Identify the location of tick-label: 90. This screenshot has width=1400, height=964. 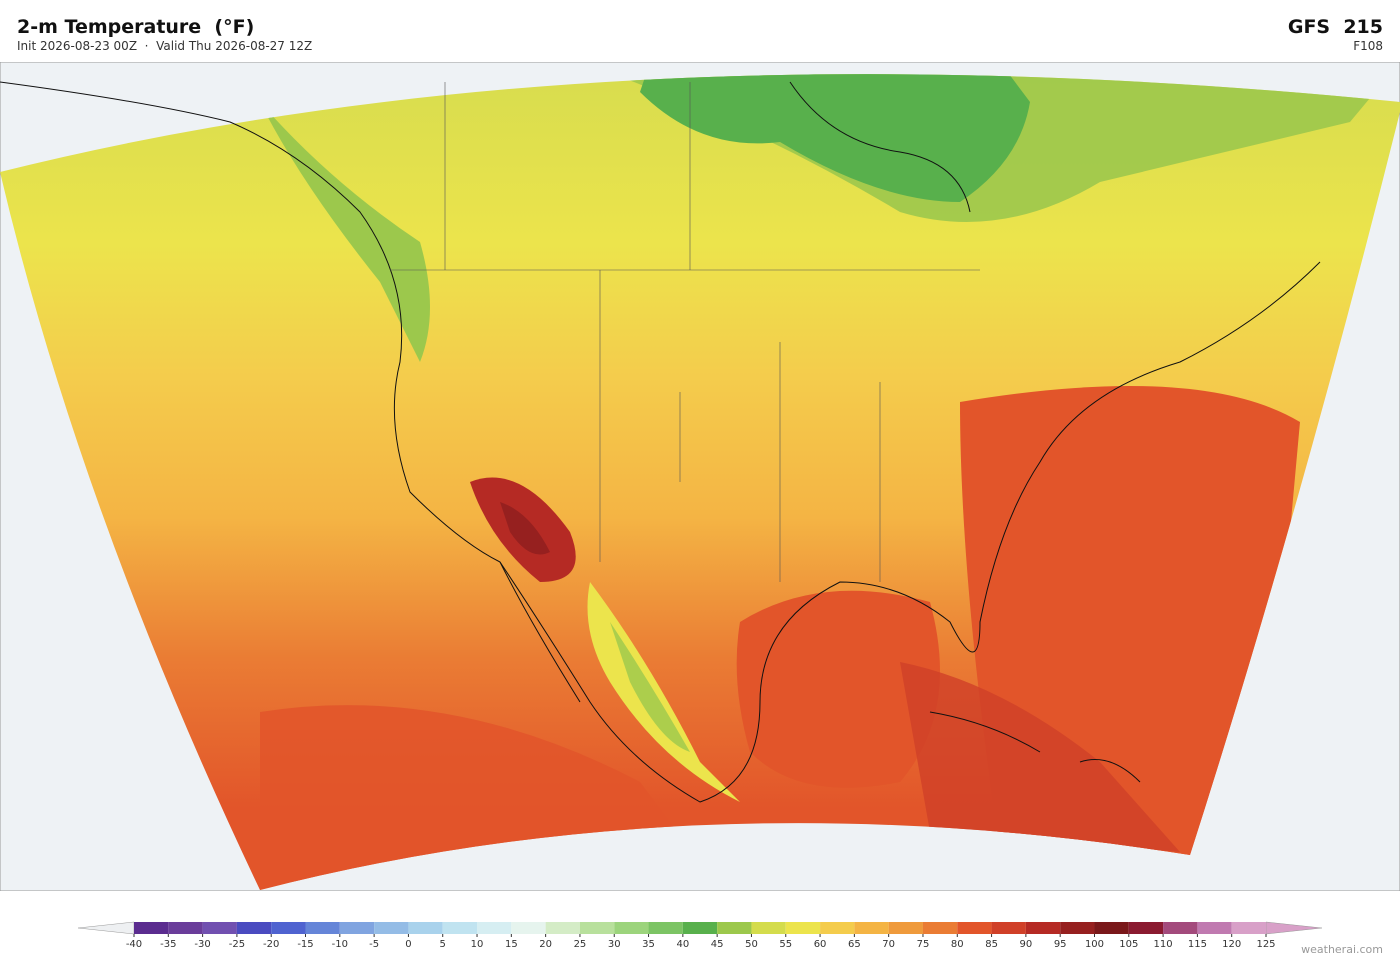
(1026, 944).